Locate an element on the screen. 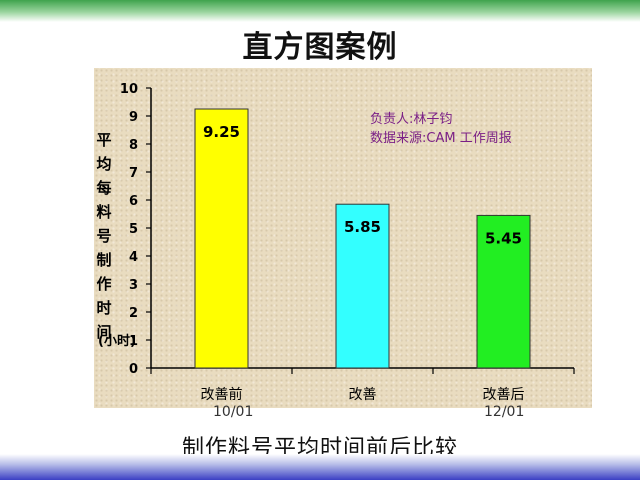  data-label-3: 5.45 is located at coordinates (503, 238).